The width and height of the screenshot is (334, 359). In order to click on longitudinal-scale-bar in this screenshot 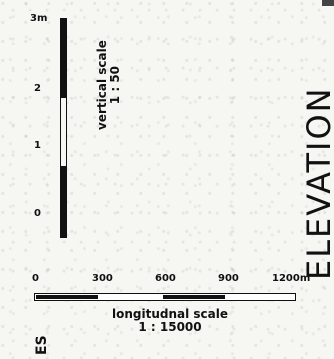, I will do `click(165, 297)`.